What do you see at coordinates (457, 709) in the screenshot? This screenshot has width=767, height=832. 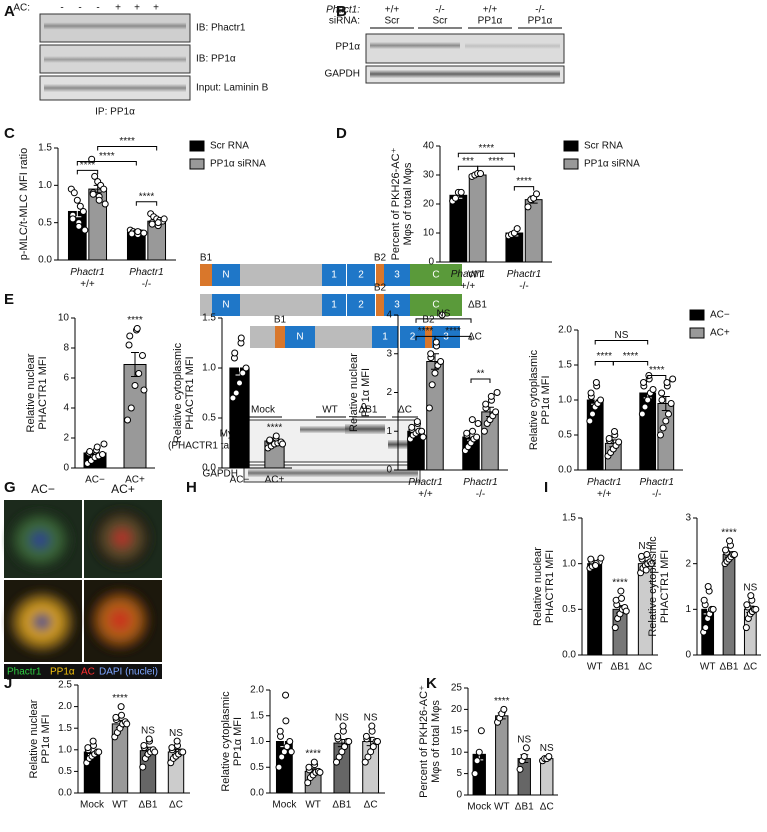 I see `y-tick-label: 20` at bounding box center [457, 709].